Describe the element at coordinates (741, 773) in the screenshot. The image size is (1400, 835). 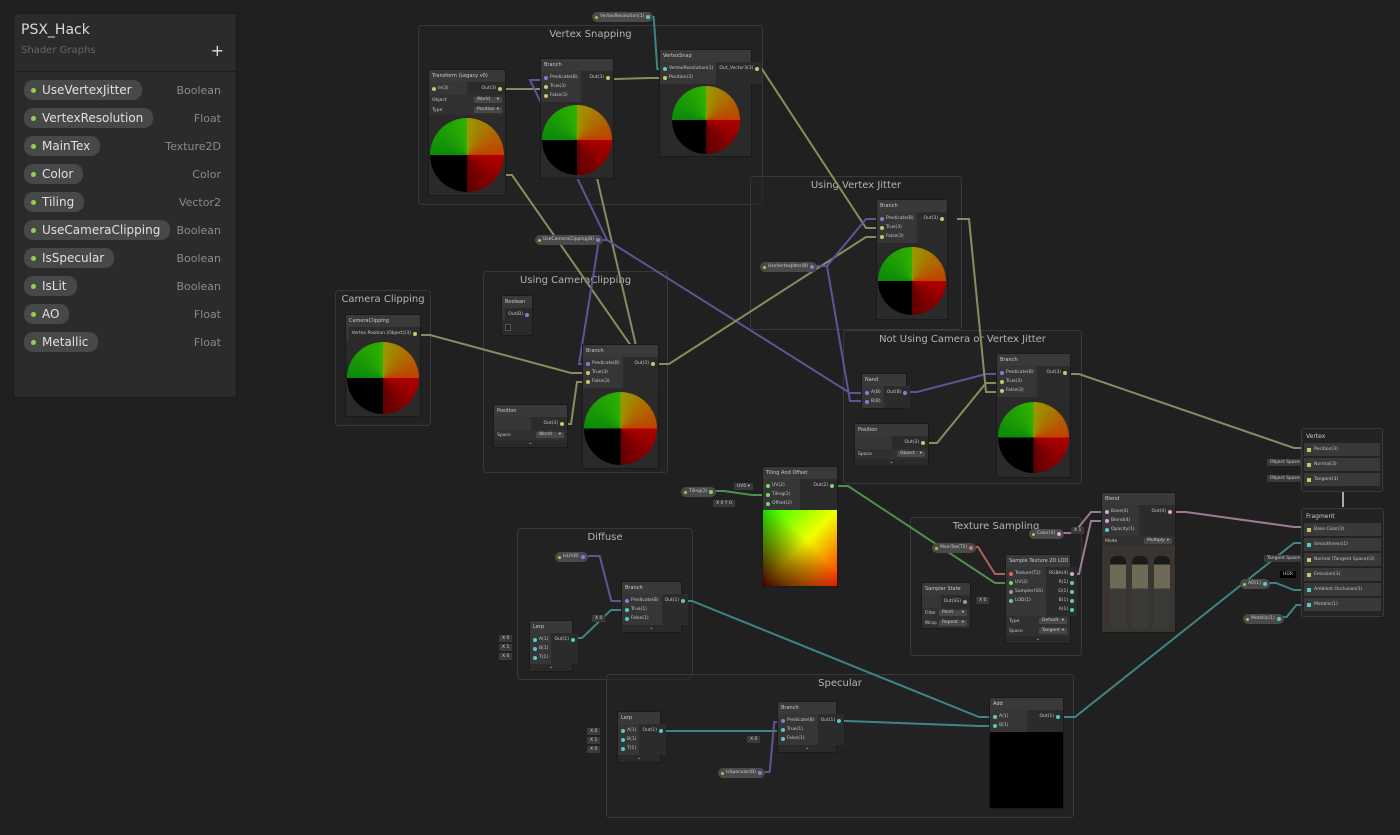
I see `property-node-isspecular-b: IsSpecular(B)` at that location.